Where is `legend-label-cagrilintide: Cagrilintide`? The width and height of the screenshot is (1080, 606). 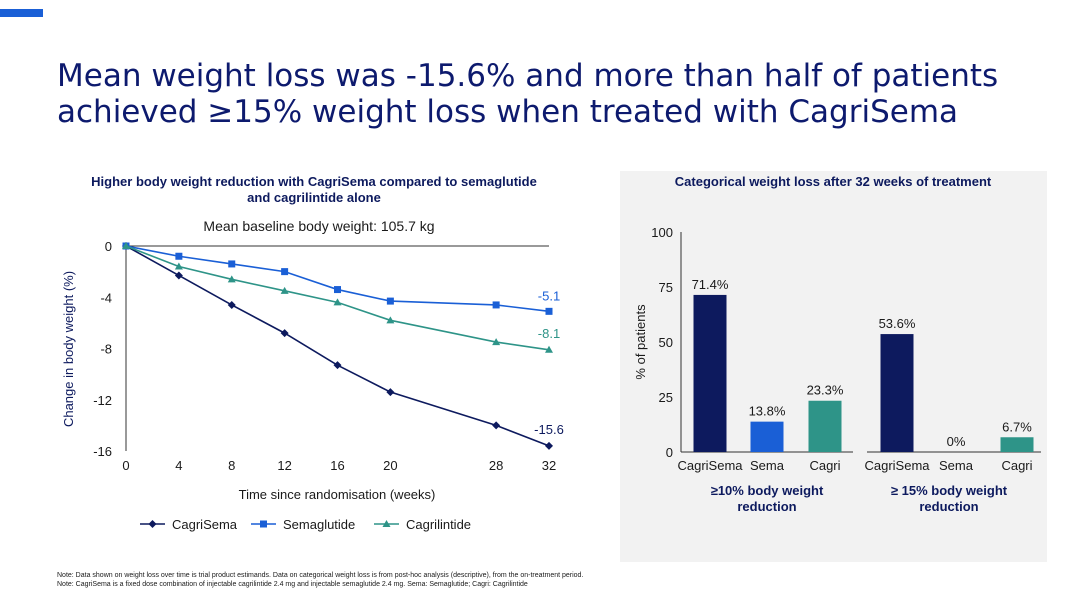
legend-label-cagrilintide: Cagrilintide is located at coordinates (438, 524).